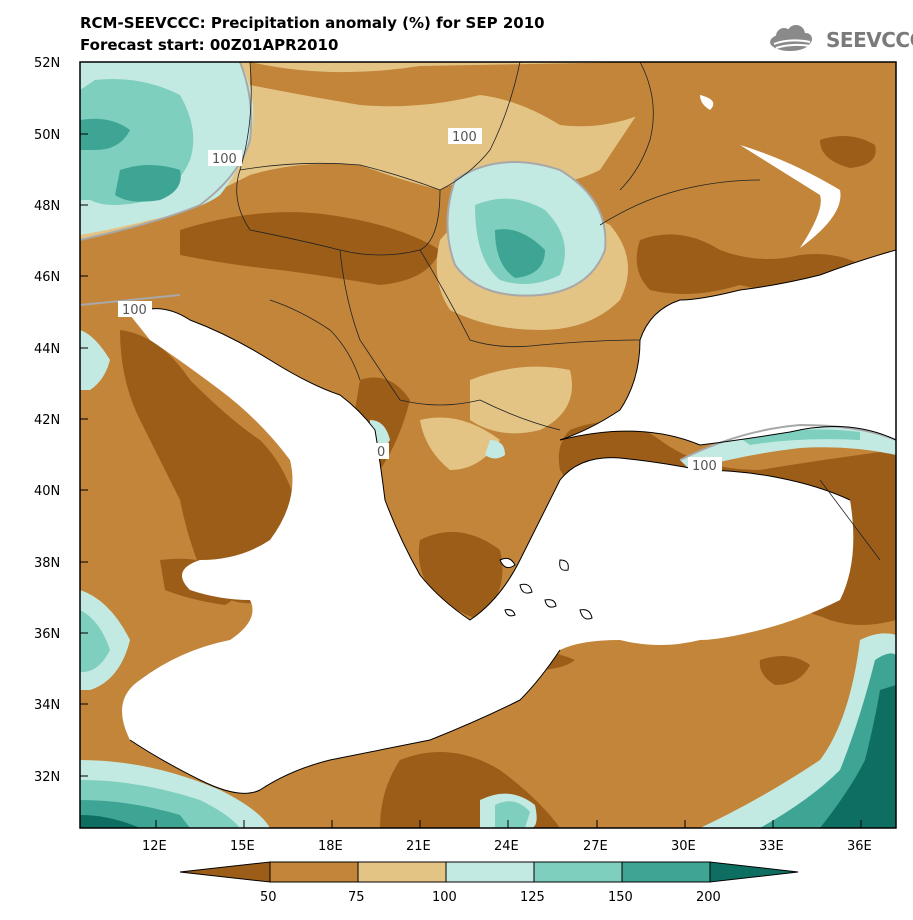  I want to click on x-tick-label: 24E, so click(506, 846).